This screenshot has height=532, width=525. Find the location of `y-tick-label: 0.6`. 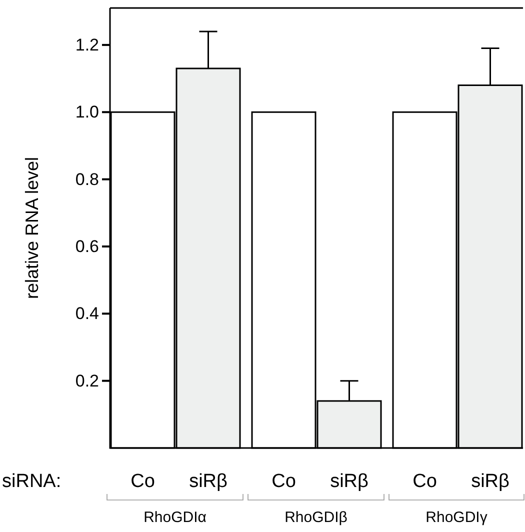

y-tick-label: 0.6 is located at coordinates (87, 246).